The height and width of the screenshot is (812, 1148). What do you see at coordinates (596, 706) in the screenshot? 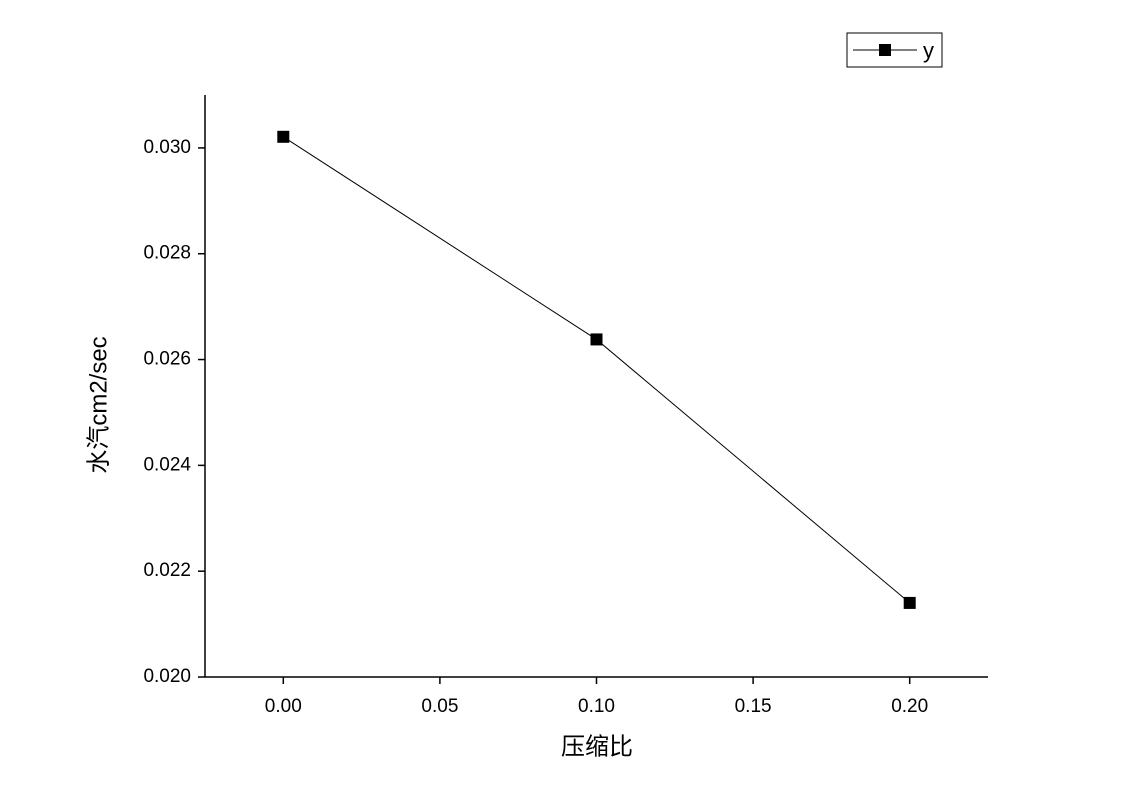
I see `x-tick-label: 0.10` at bounding box center [596, 706].